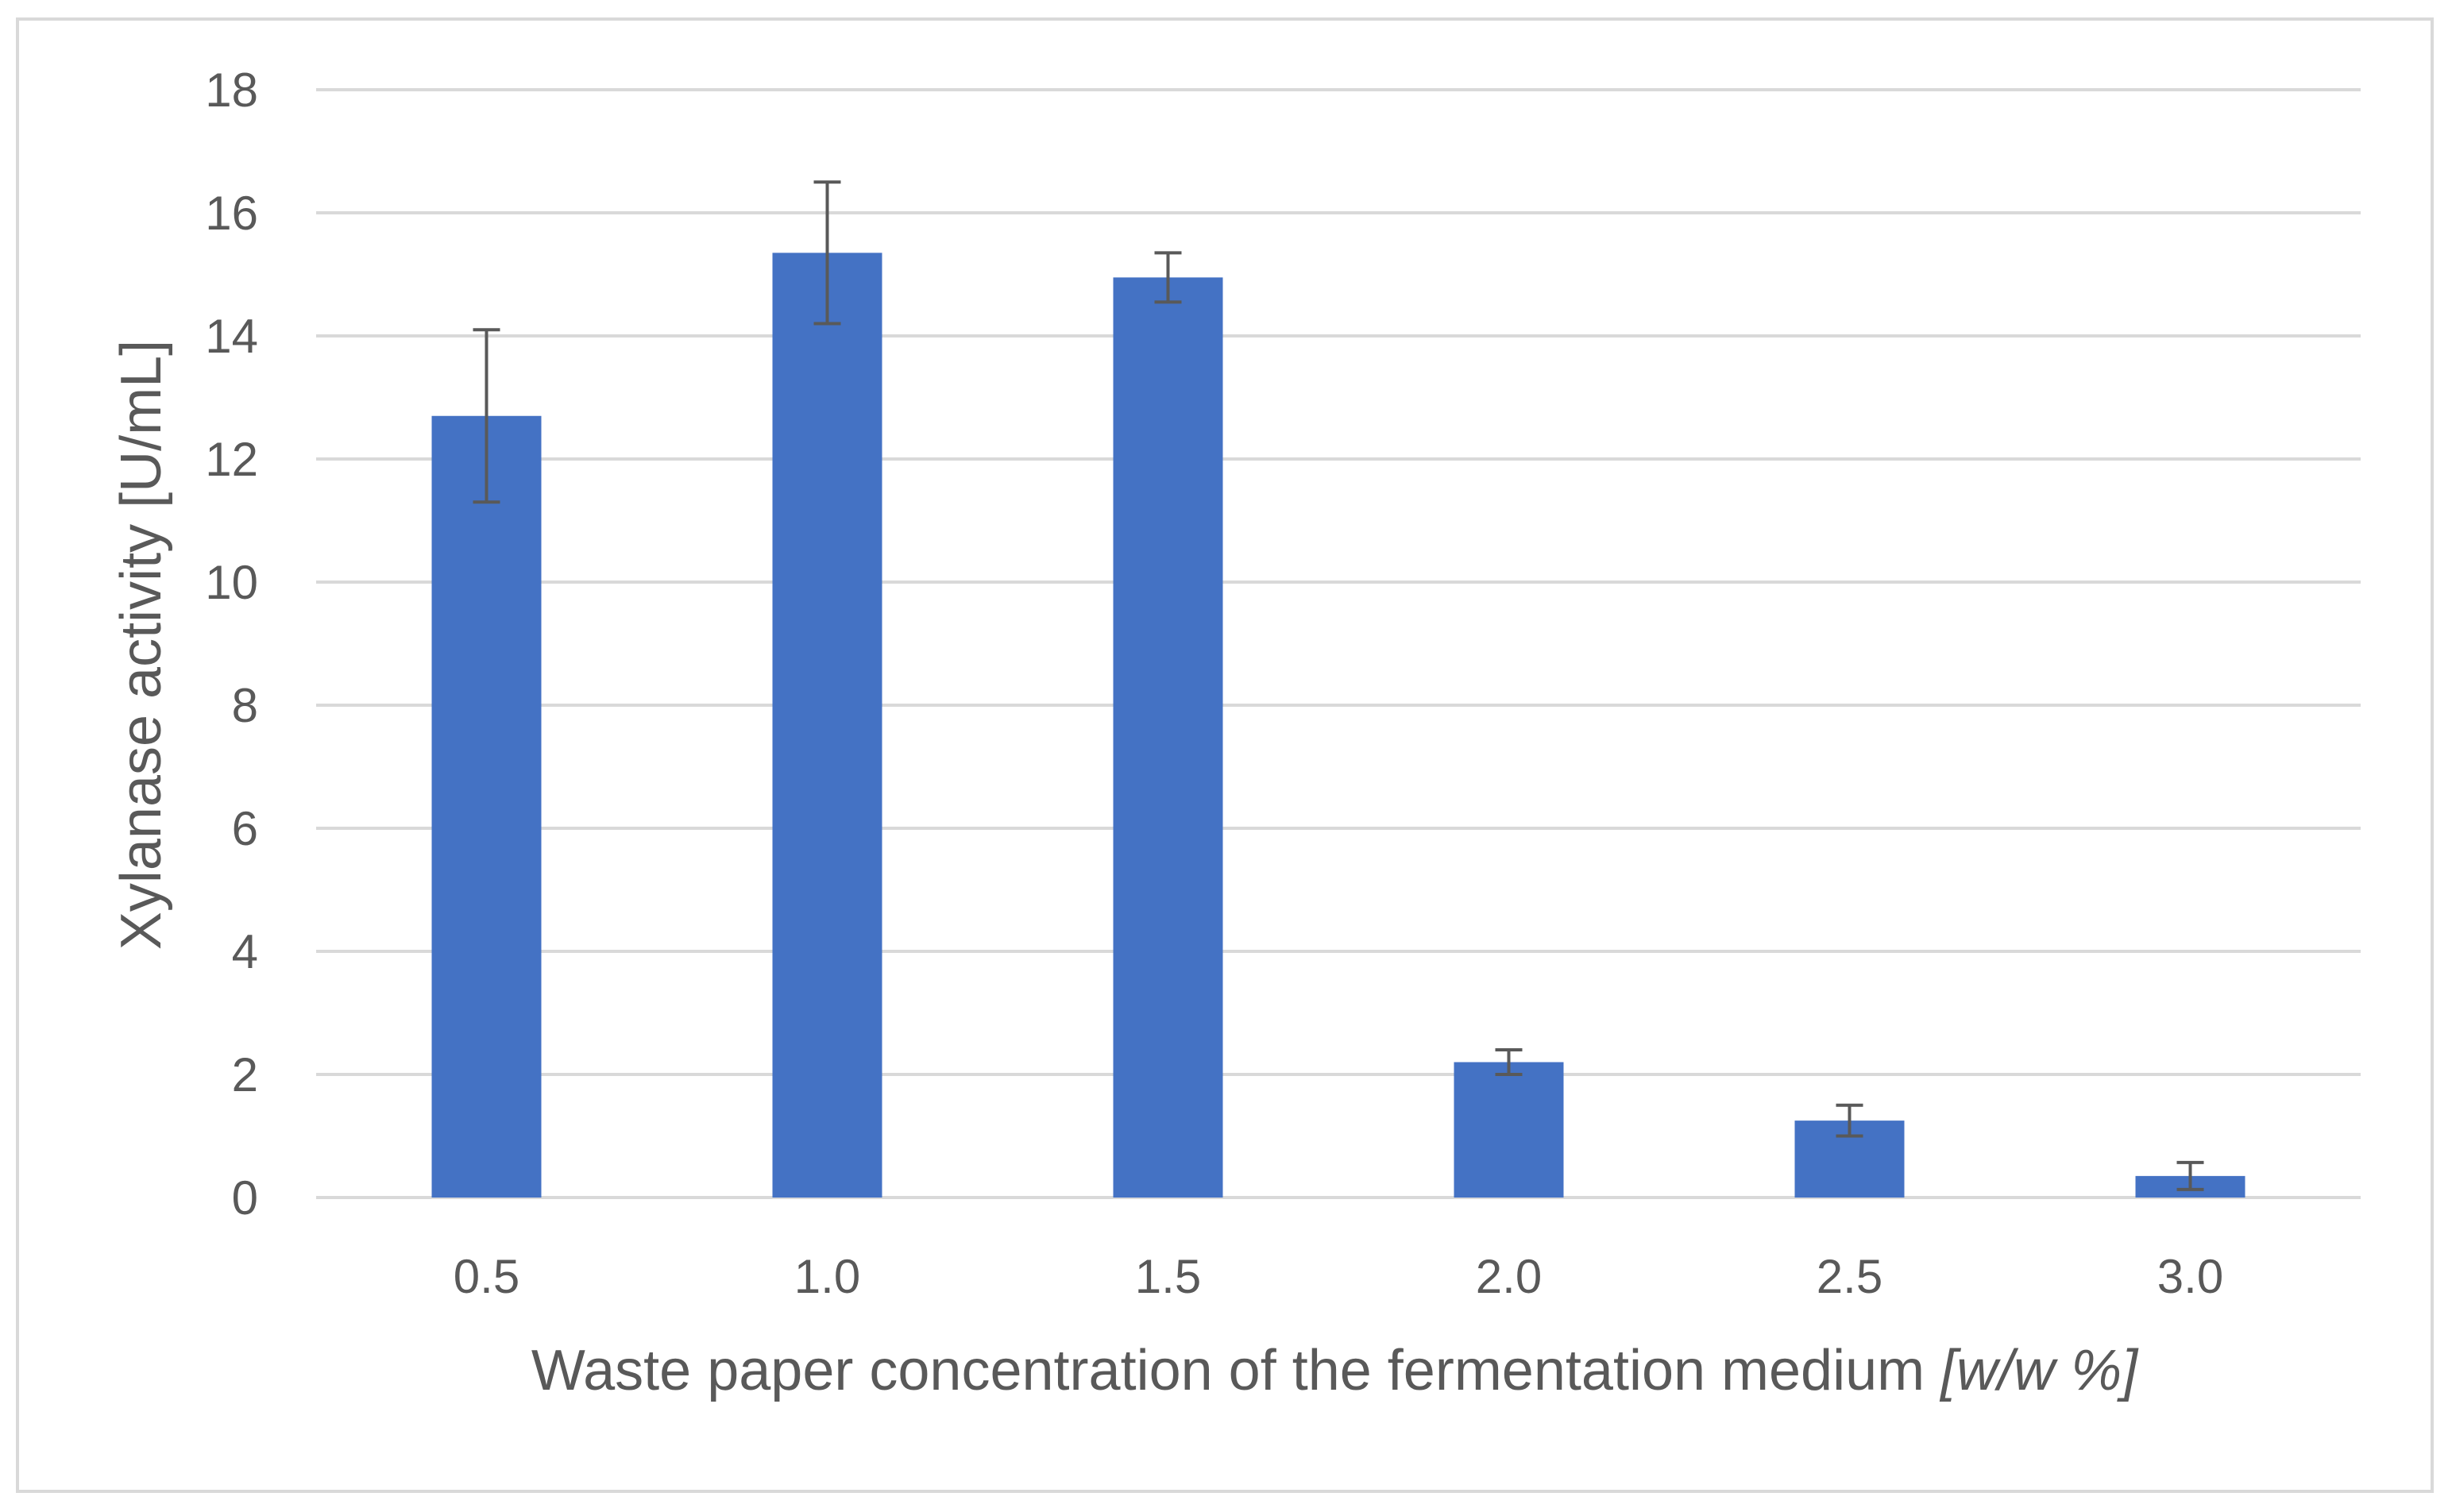  Describe the element at coordinates (245, 1074) in the screenshot. I see `y-tick-label: 2` at that location.